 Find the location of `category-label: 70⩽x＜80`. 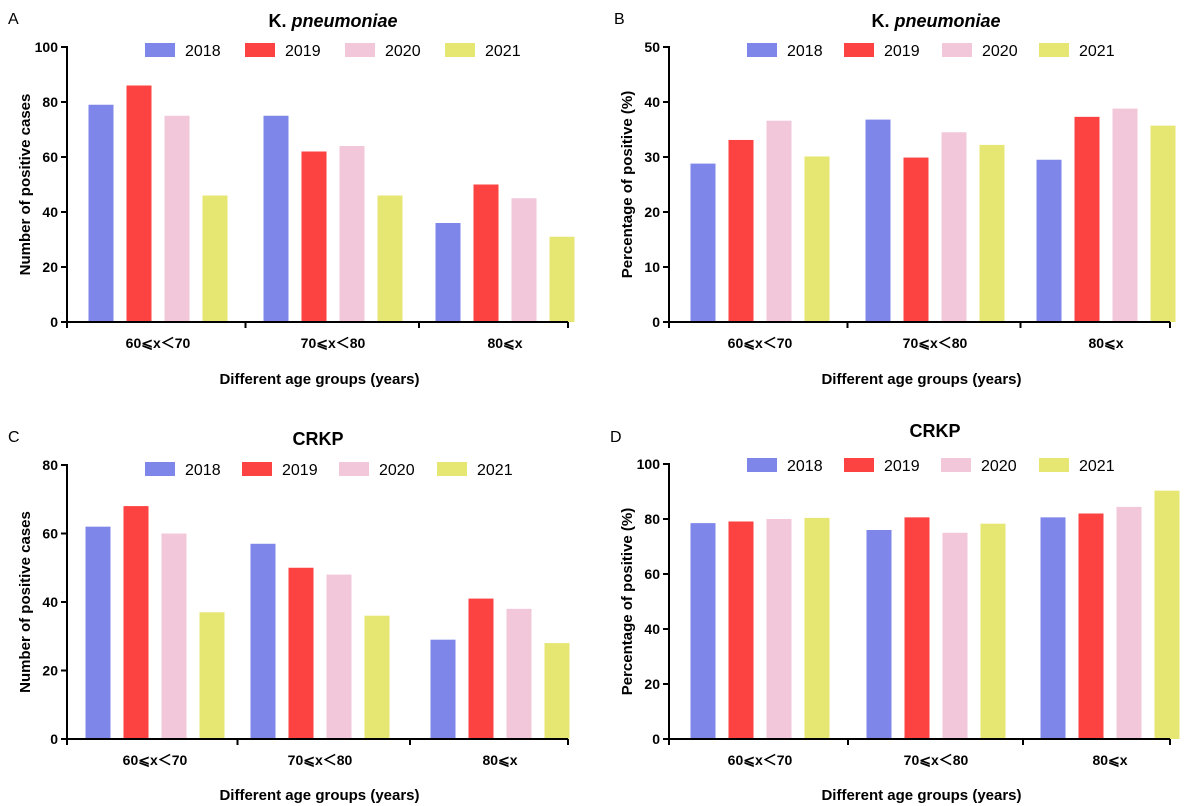

category-label: 70⩽x＜80 is located at coordinates (333, 343).